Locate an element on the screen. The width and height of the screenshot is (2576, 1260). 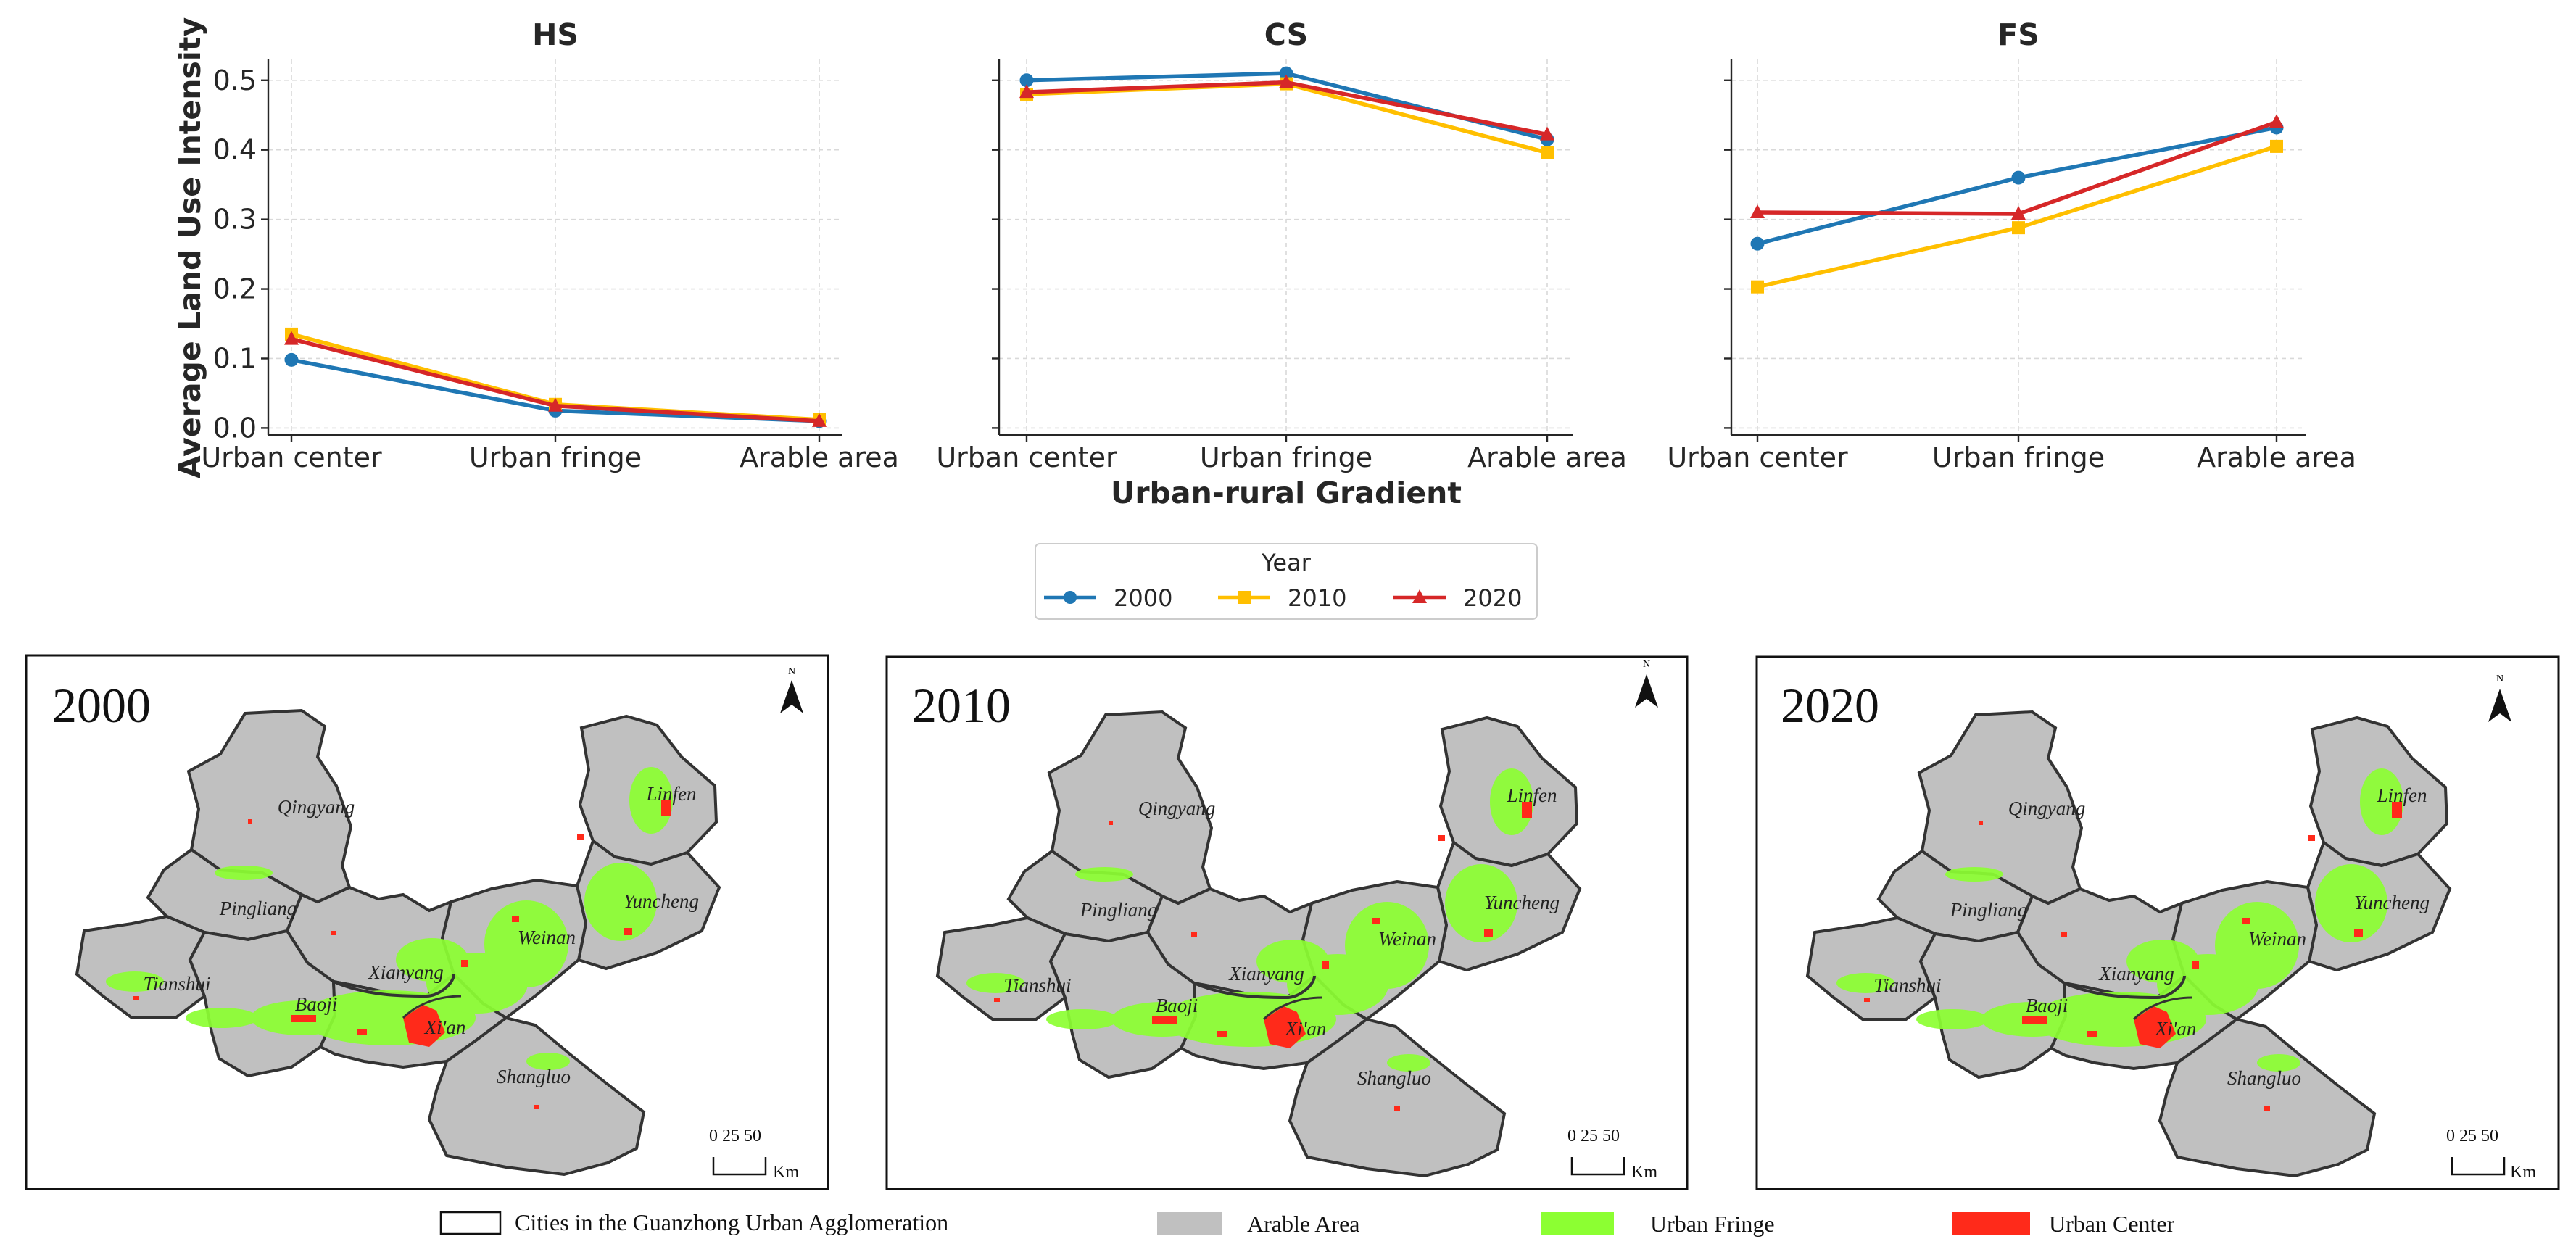
x-ticks-cs: Urban center Urban fringe Arable area is located at coordinates (1281, 454).